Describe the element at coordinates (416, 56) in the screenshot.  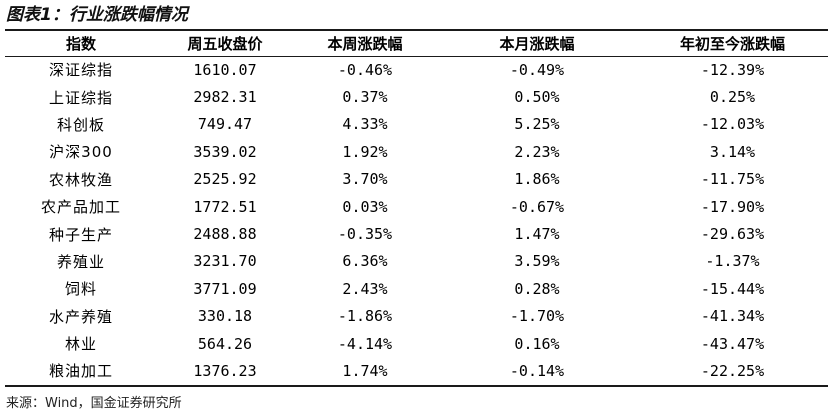
I see `table-header-rule` at that location.